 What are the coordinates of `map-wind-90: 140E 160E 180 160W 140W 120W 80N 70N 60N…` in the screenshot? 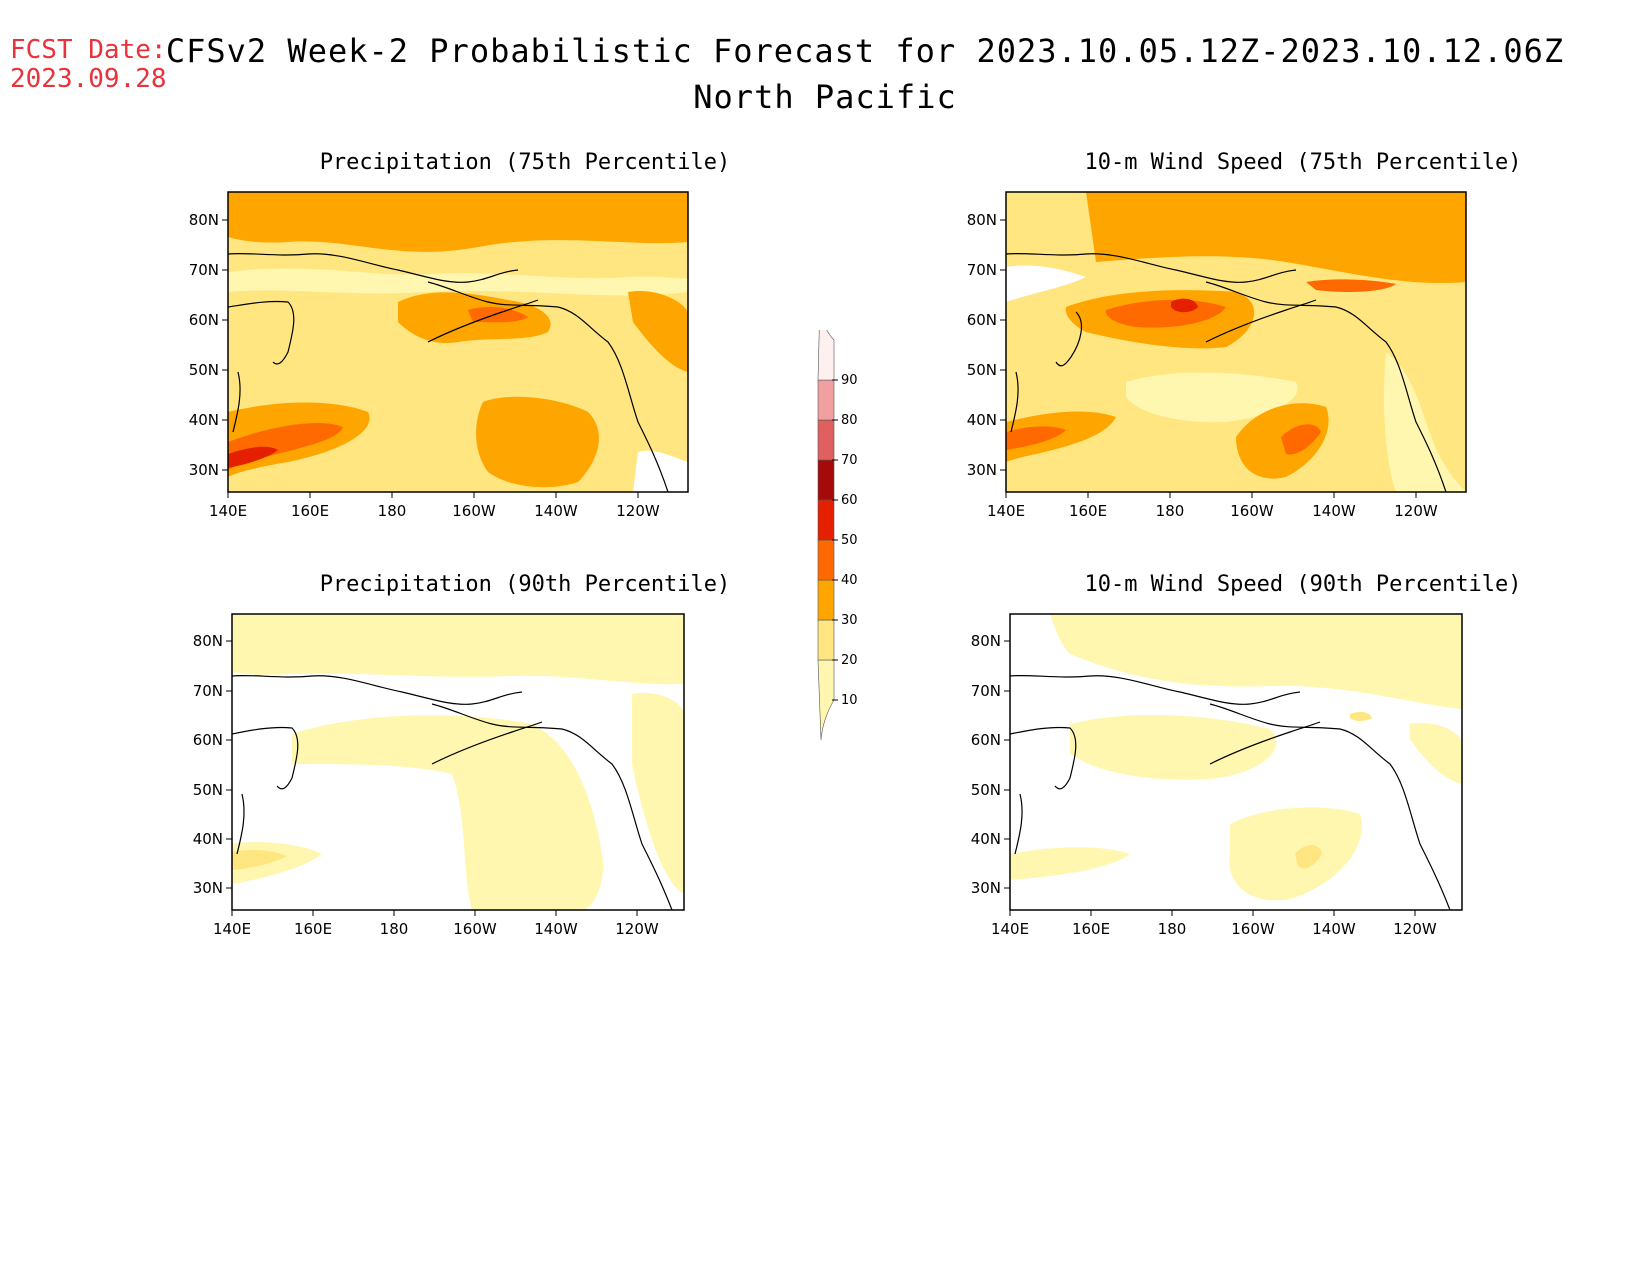 It's located at (1217, 775).